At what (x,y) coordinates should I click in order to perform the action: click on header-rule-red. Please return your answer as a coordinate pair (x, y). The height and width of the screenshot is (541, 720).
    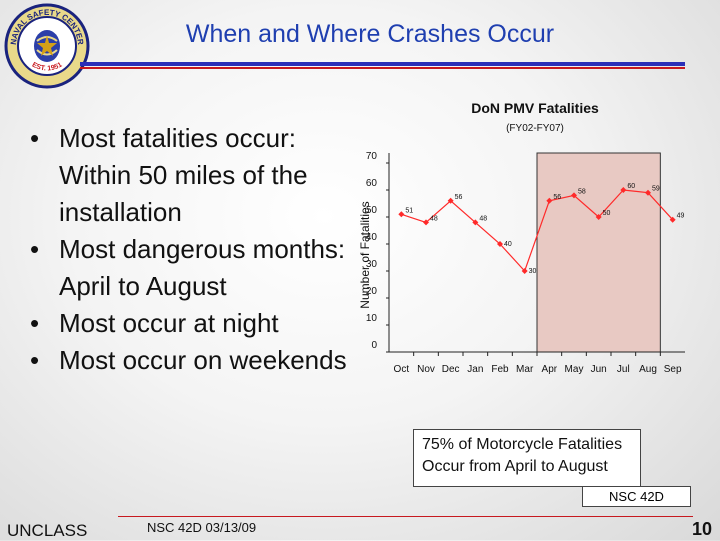
    Looking at the image, I should click on (382, 68).